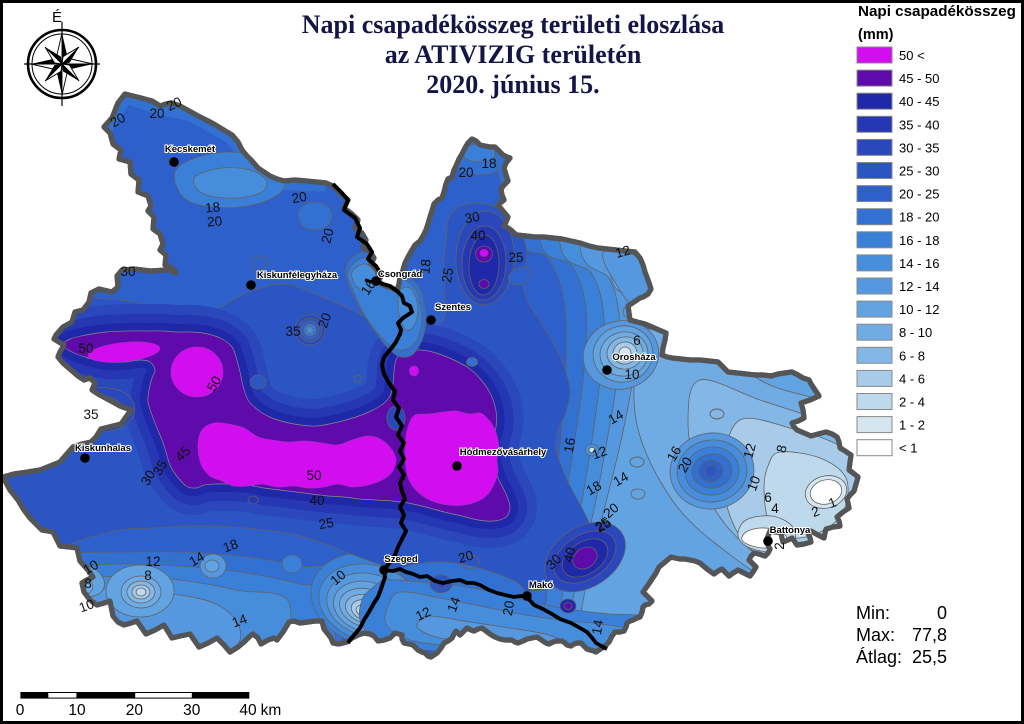  I want to click on svg-text: 2 - 4, so click(912, 402).